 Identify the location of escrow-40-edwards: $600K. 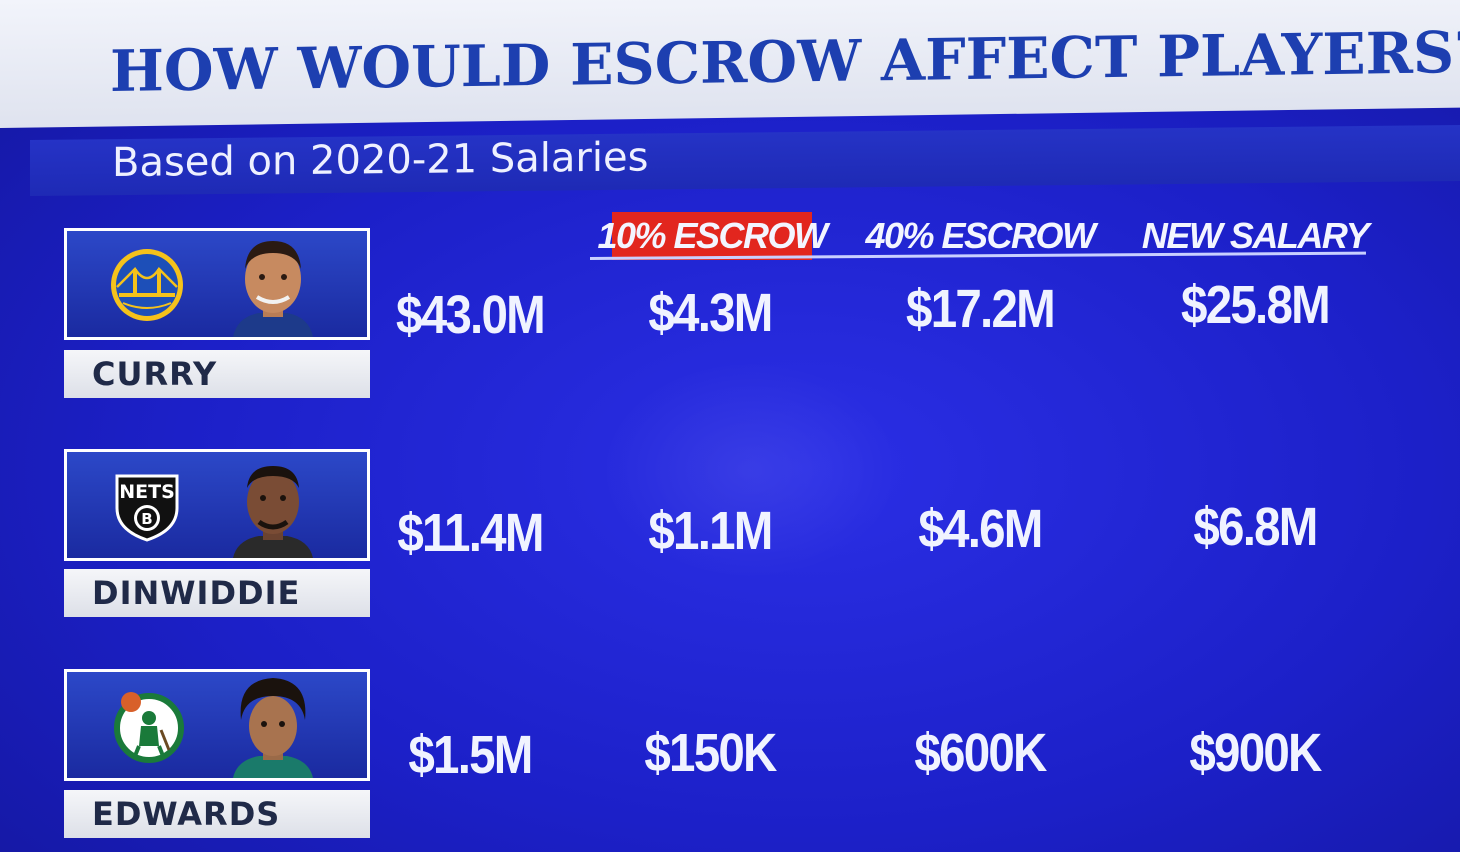
(980, 753).